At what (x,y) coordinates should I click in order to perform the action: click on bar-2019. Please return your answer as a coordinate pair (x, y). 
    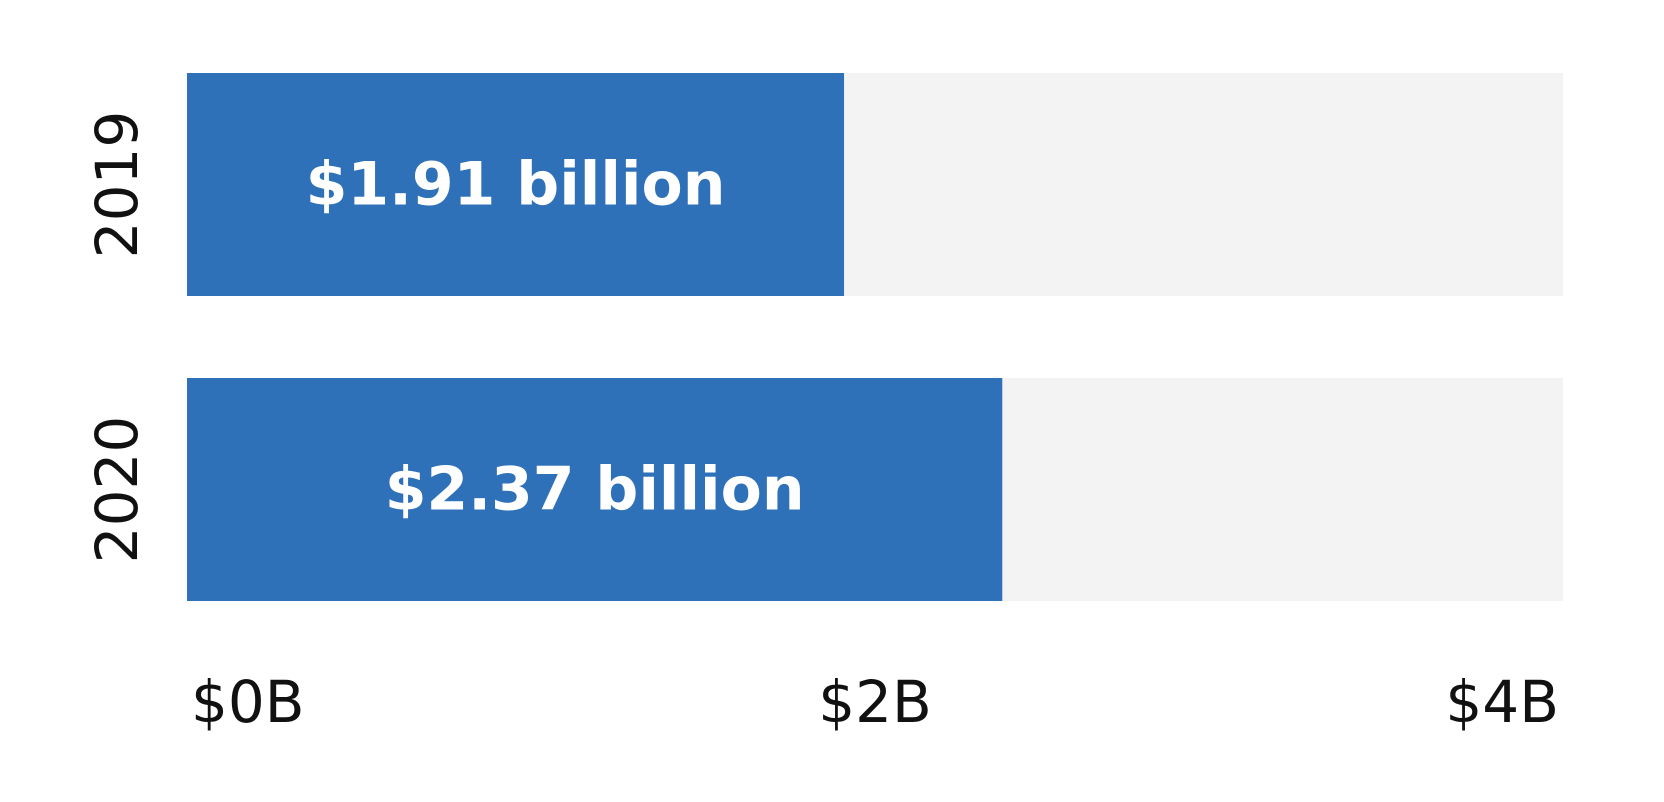
    Looking at the image, I should click on (516, 184).